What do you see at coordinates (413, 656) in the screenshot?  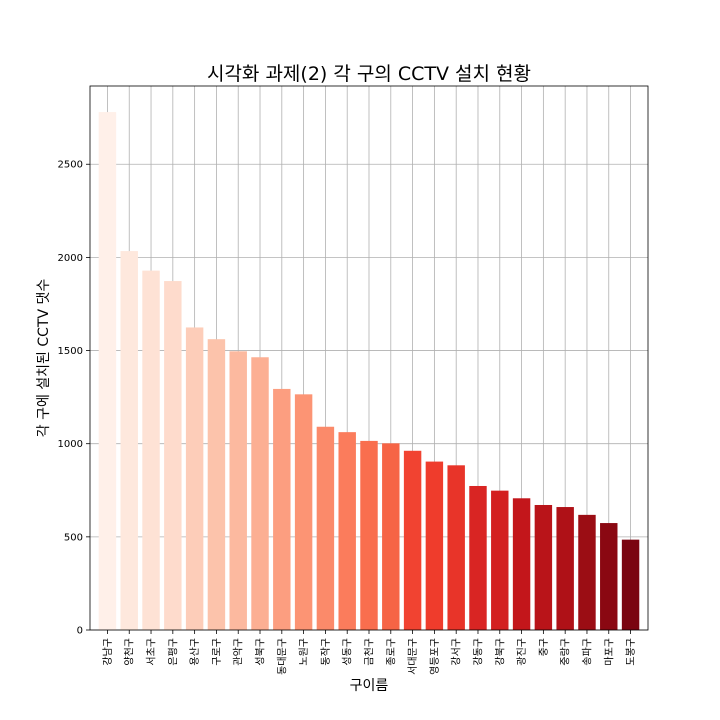 I see `x-tick-label: 서대문구` at bounding box center [413, 656].